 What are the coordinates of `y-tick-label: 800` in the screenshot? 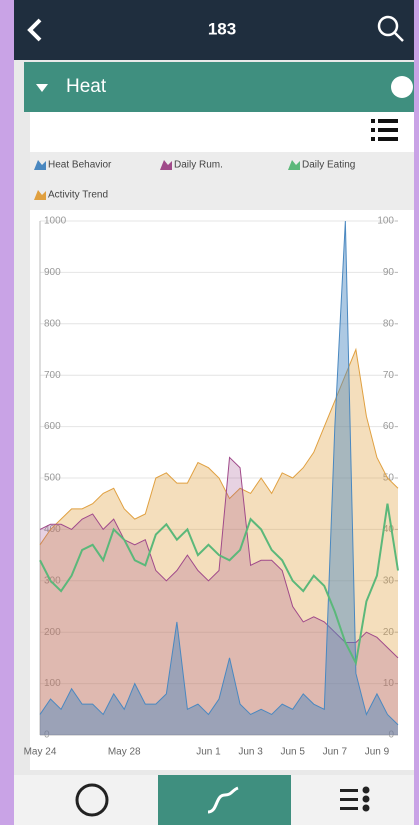 It's located at (52, 323).